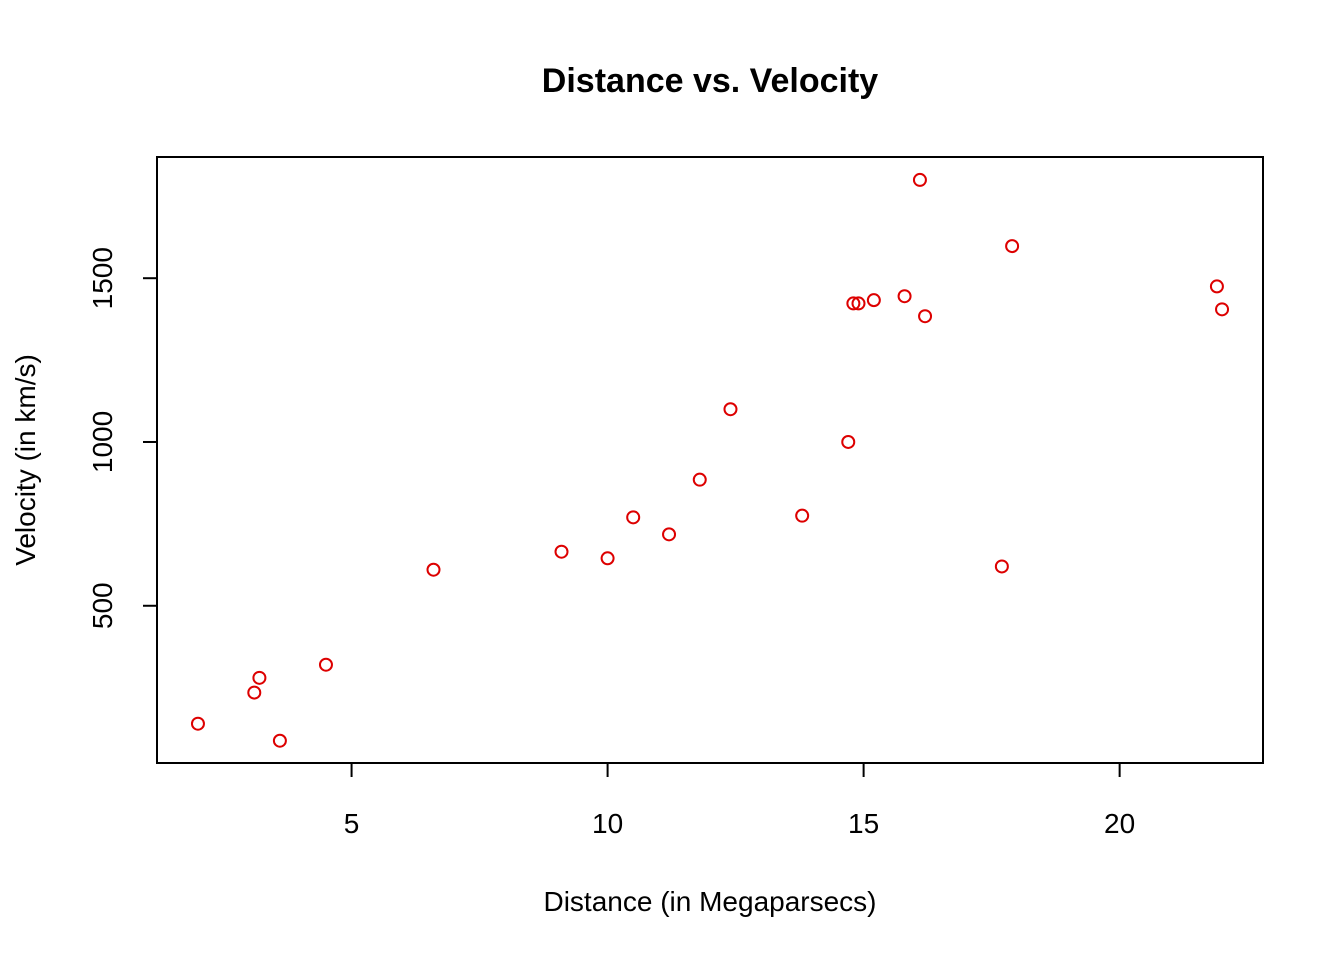 The height and width of the screenshot is (960, 1344). I want to click on x-tick-label: 20, so click(1119, 823).